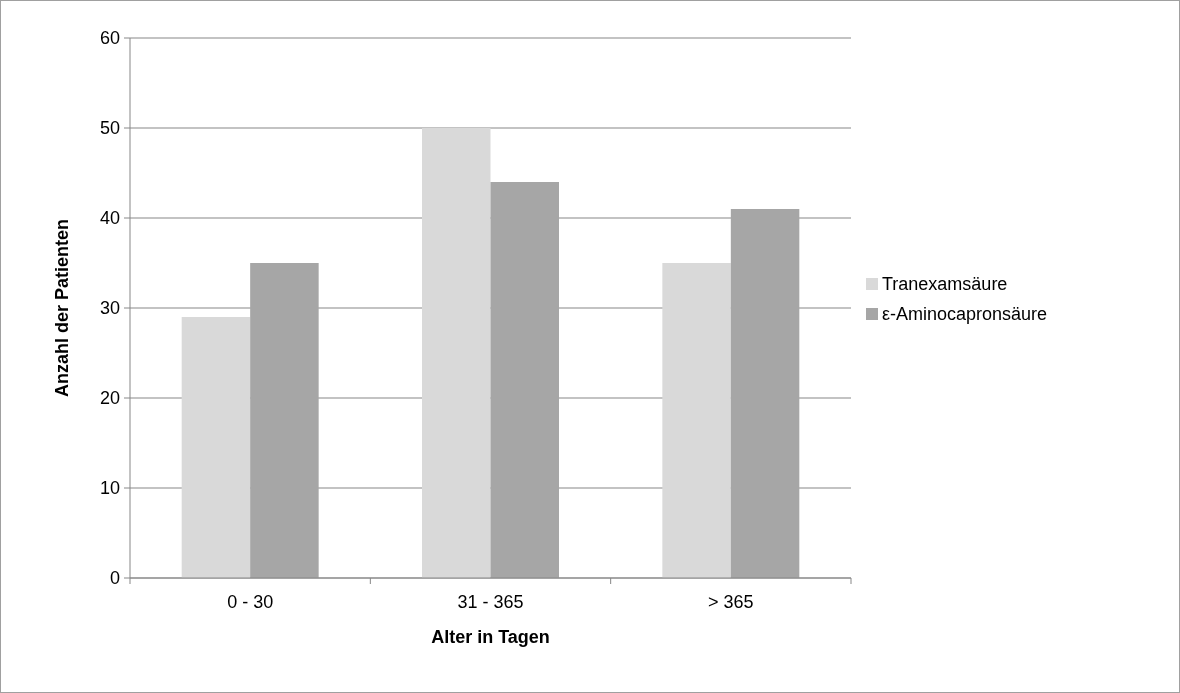 This screenshot has width=1180, height=693. What do you see at coordinates (109, 488) in the screenshot?
I see `y-tick-label: 10` at bounding box center [109, 488].